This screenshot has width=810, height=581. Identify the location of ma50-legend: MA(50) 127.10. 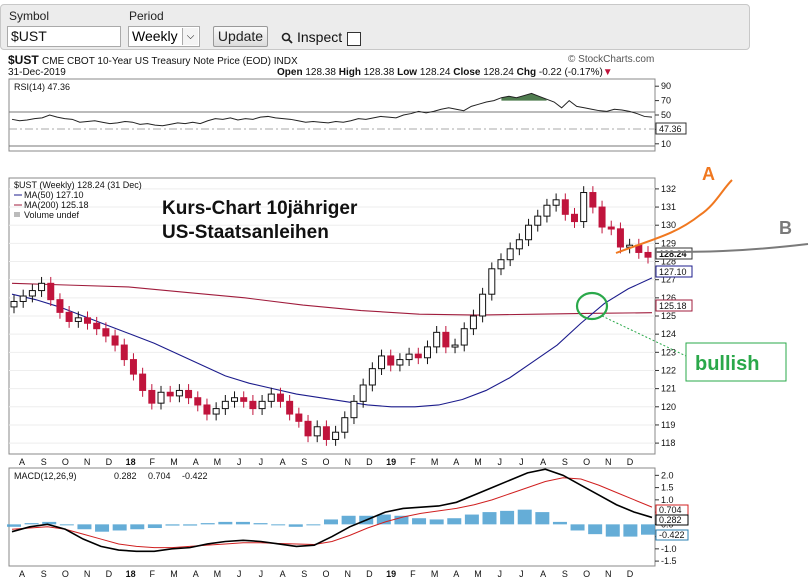
(54, 195).